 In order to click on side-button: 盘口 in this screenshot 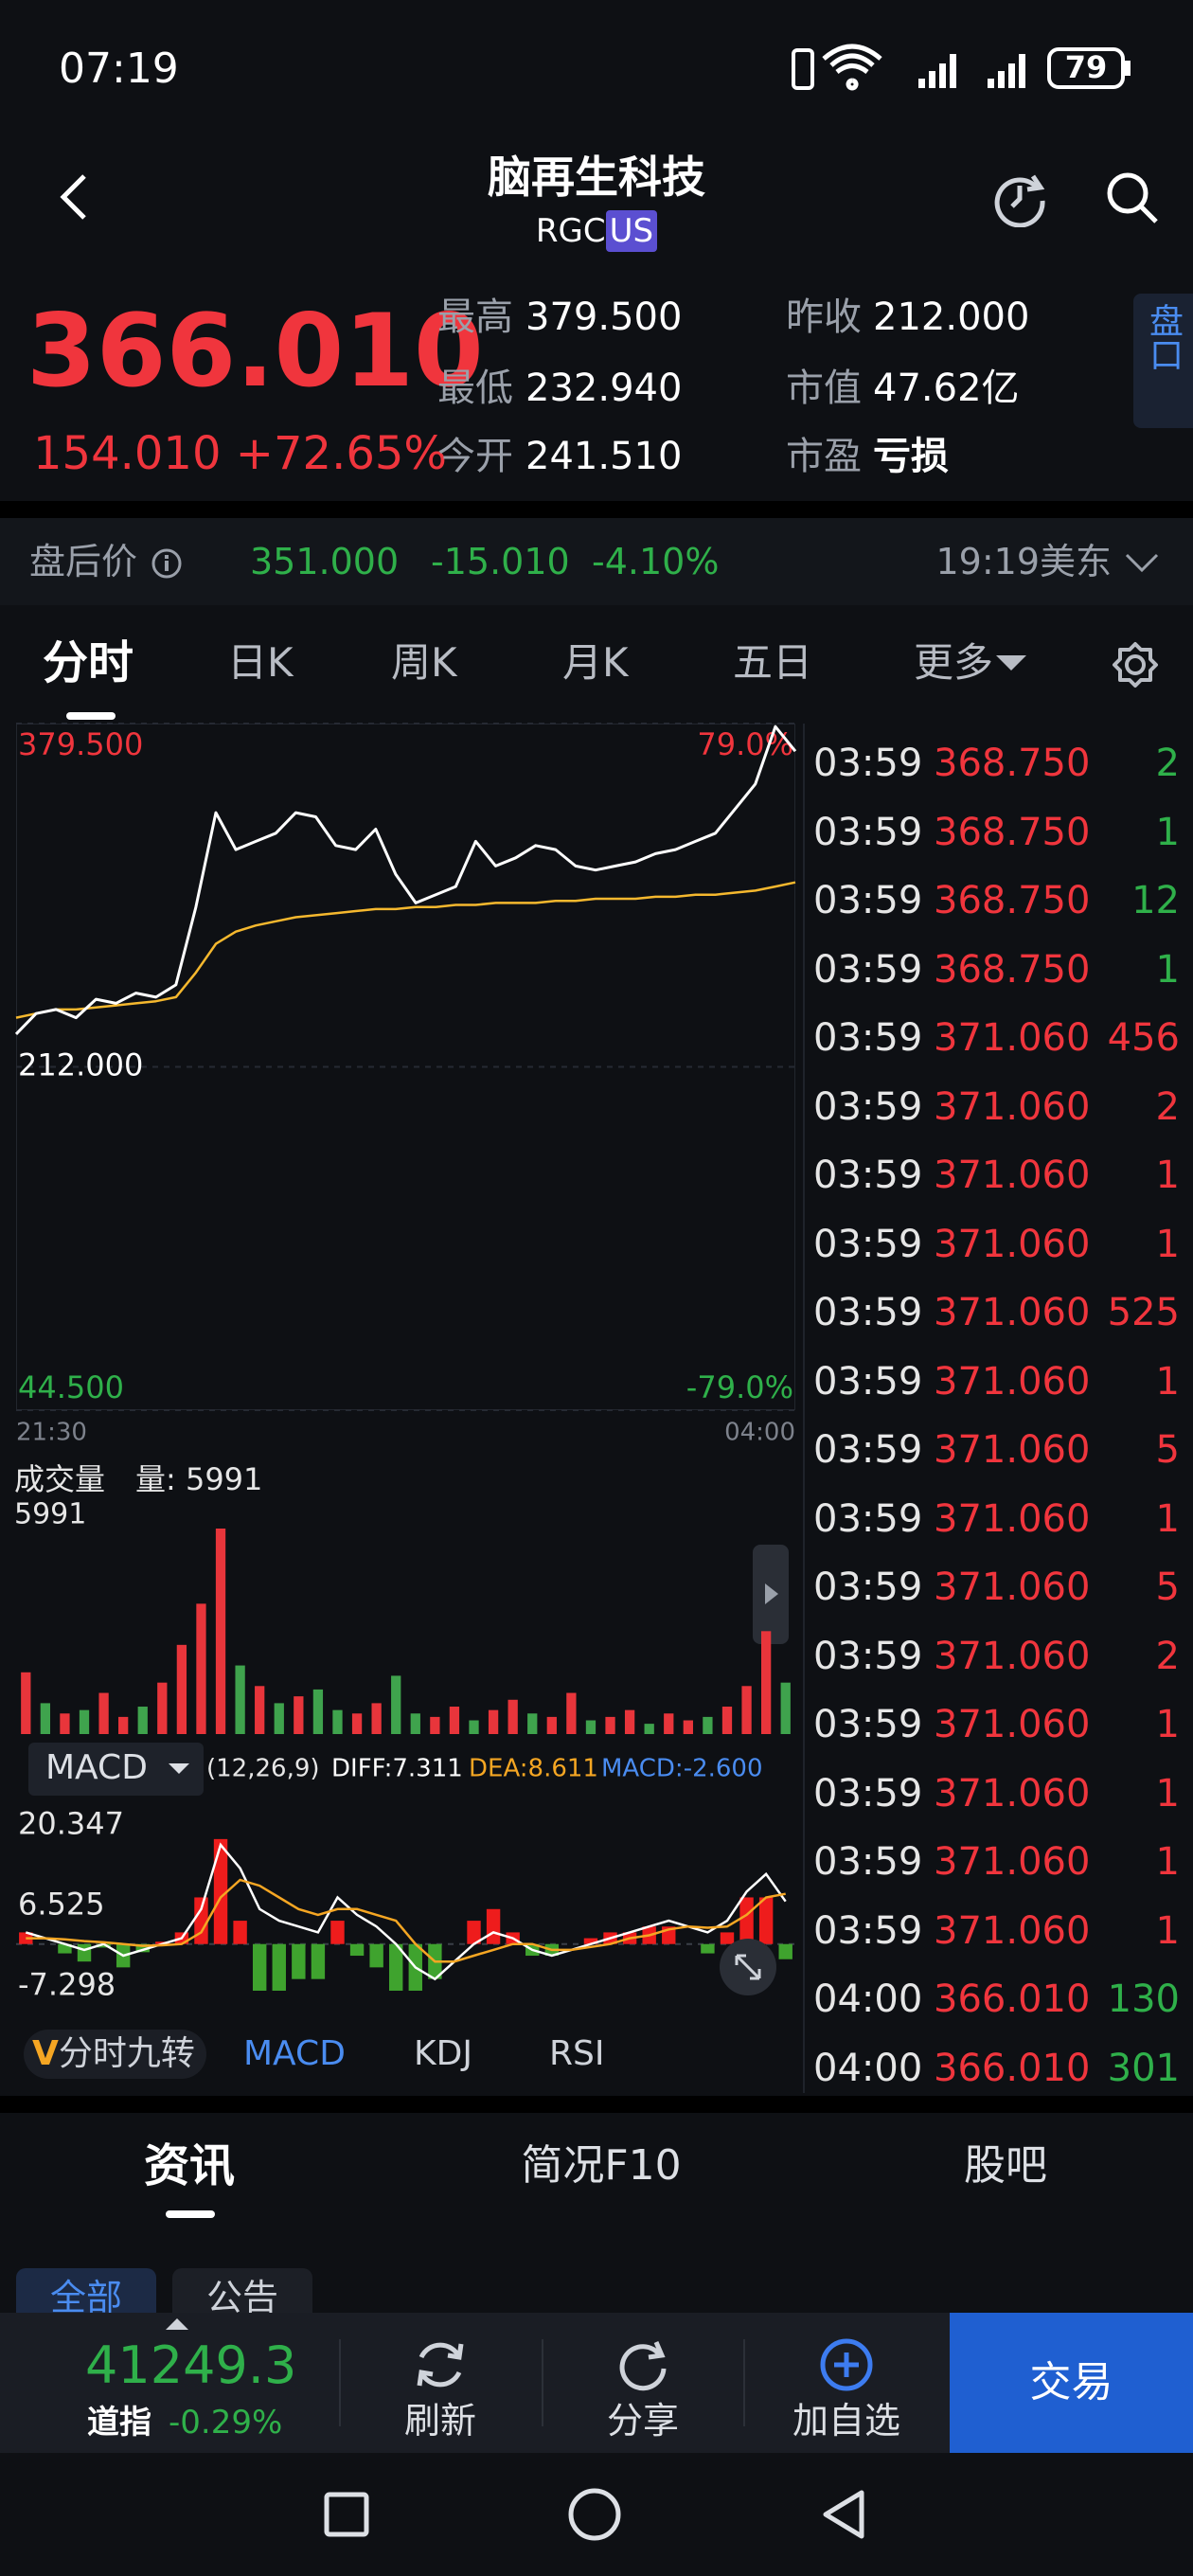, I will do `click(1163, 361)`.